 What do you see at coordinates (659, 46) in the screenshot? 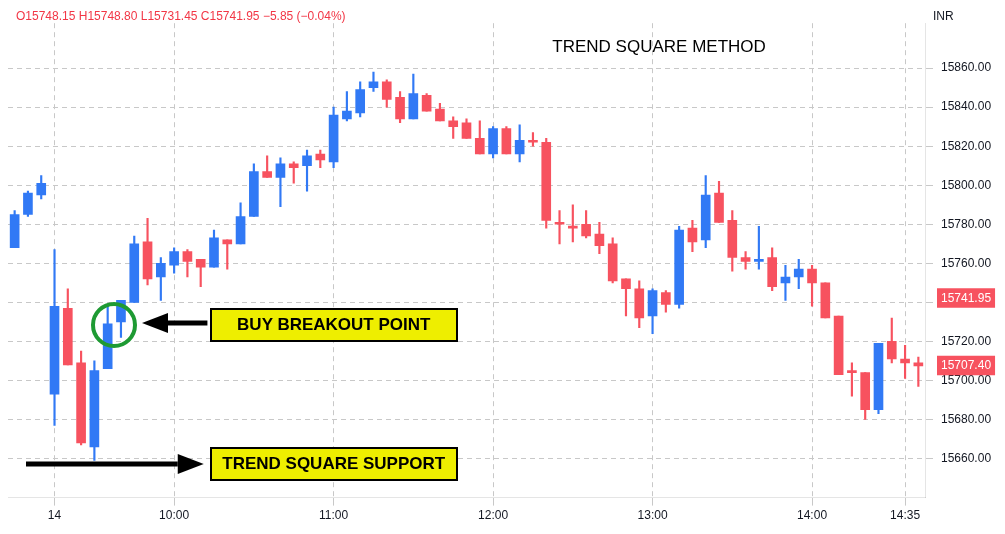
I see `text: TREND SQUARE METHOD` at bounding box center [659, 46].